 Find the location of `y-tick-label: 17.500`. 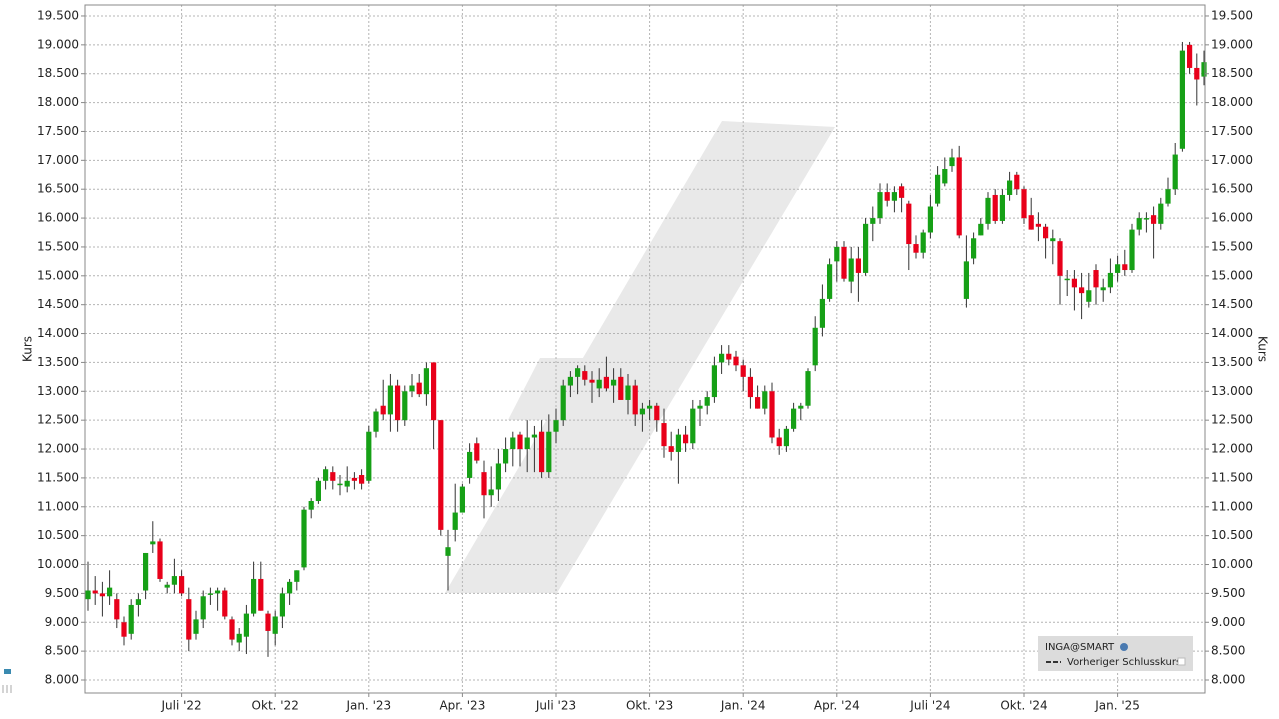

y-tick-label: 17.500 is located at coordinates (58, 131).